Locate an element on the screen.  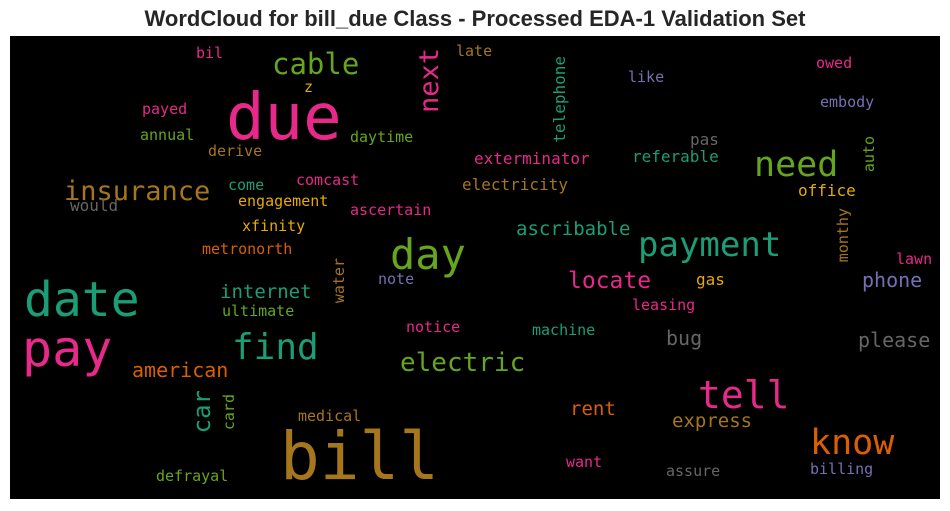
word-annual: annual is located at coordinates (167, 135).